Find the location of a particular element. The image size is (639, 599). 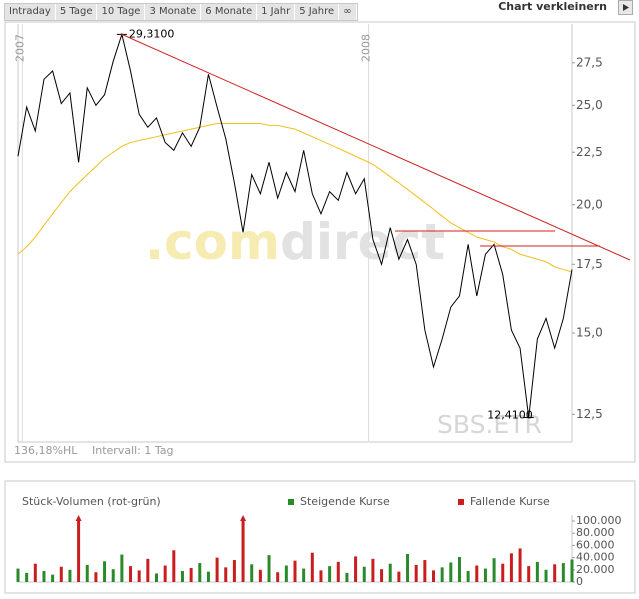

y-tick-label: 40.000 is located at coordinates (595, 557).